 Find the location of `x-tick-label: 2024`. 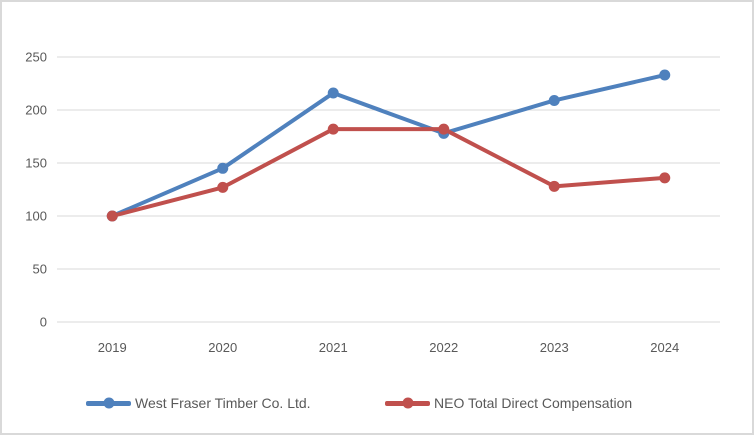

x-tick-label: 2024 is located at coordinates (664, 347).